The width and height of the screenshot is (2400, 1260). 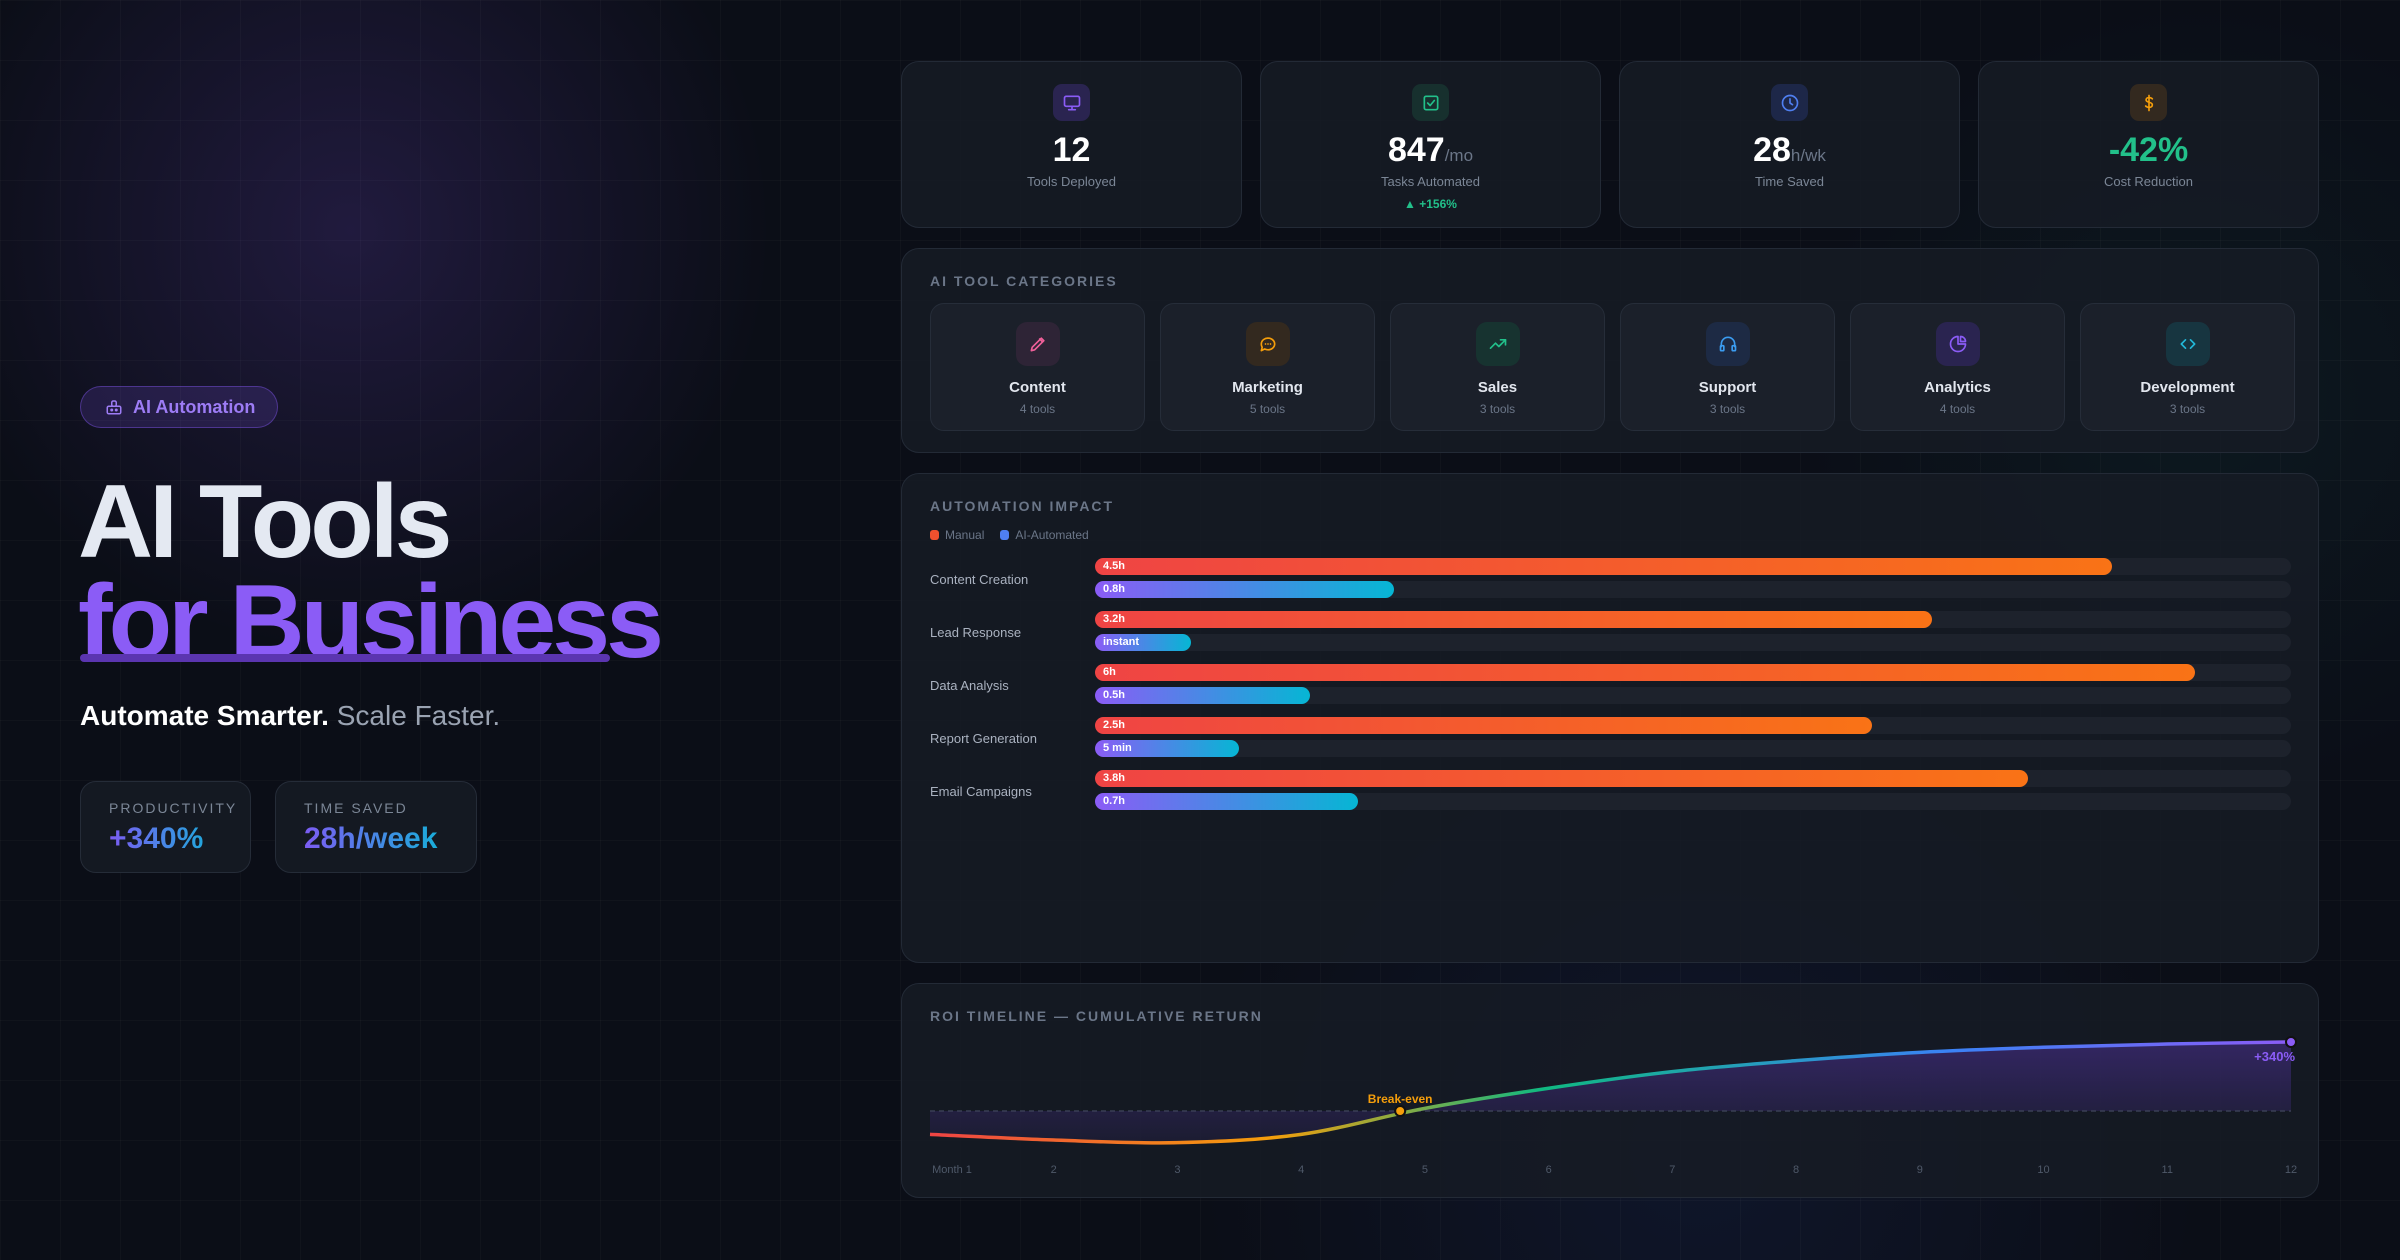 I want to click on stat-value: +340%, so click(x=165, y=839).